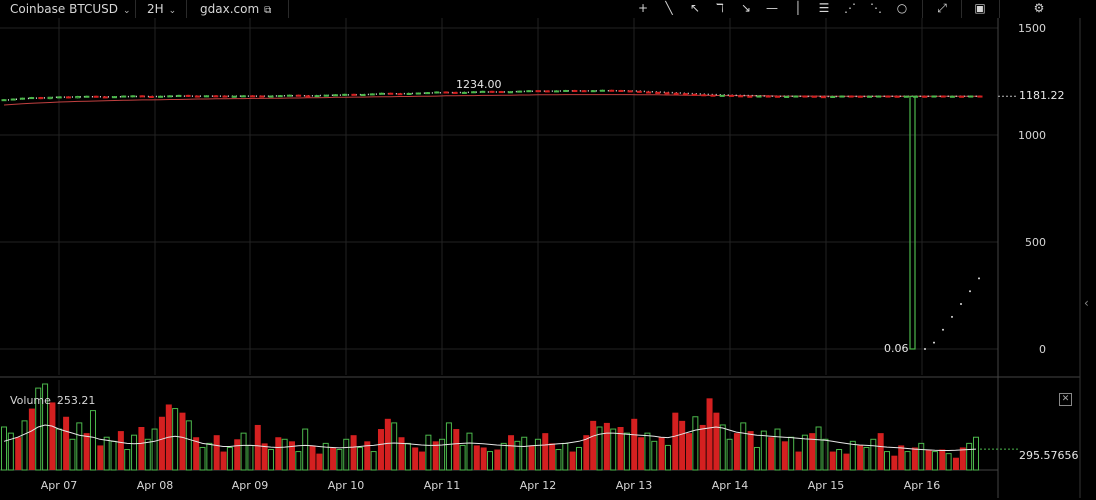 The image size is (1096, 500). Describe the element at coordinates (161, 9) in the screenshot. I see `interval-selector: 2H ⌄` at that location.